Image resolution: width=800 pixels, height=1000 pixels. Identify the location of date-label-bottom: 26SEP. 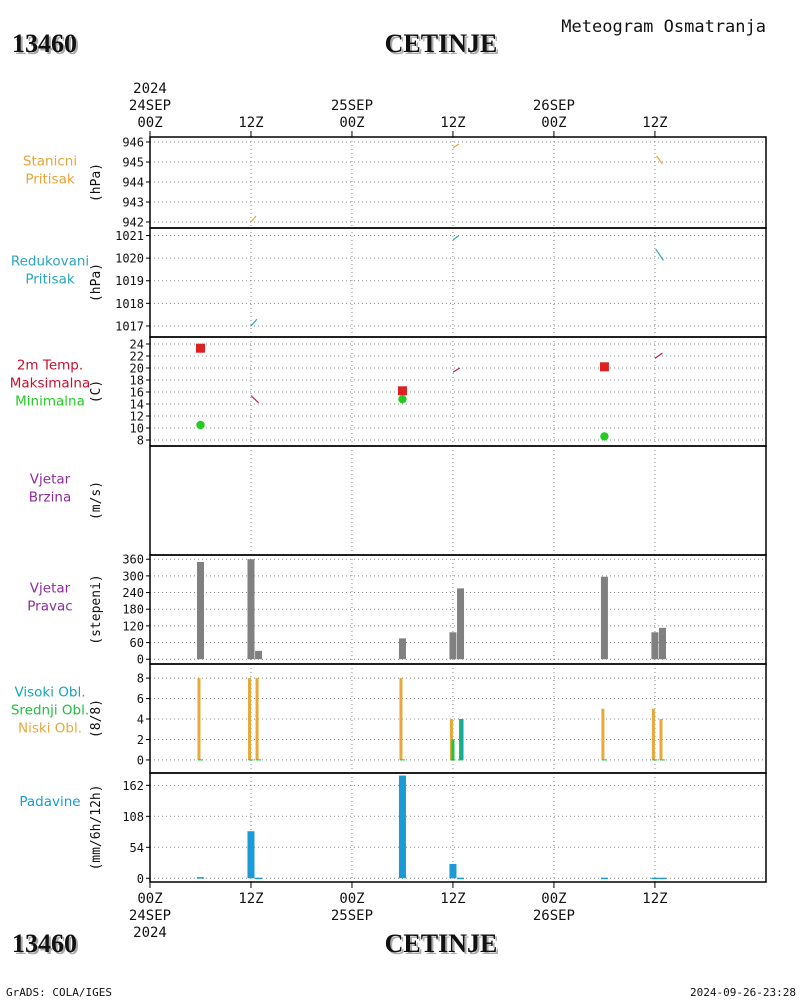
(554, 916).